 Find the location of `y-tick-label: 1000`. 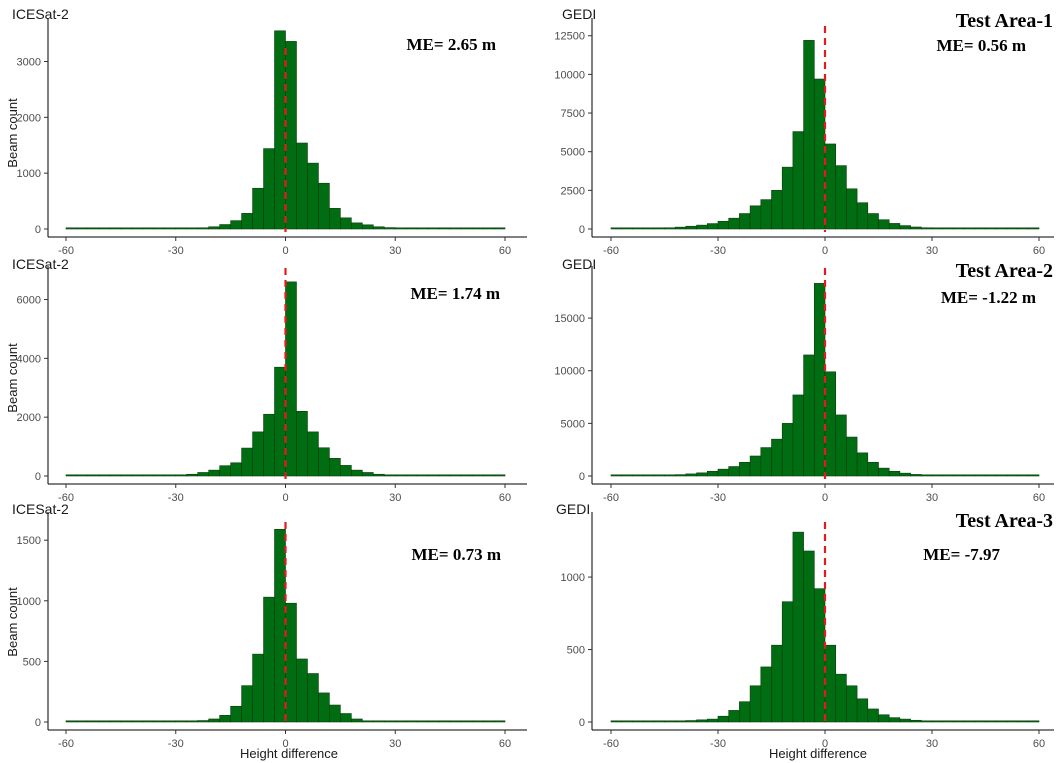

y-tick-label: 1000 is located at coordinates (29, 174).